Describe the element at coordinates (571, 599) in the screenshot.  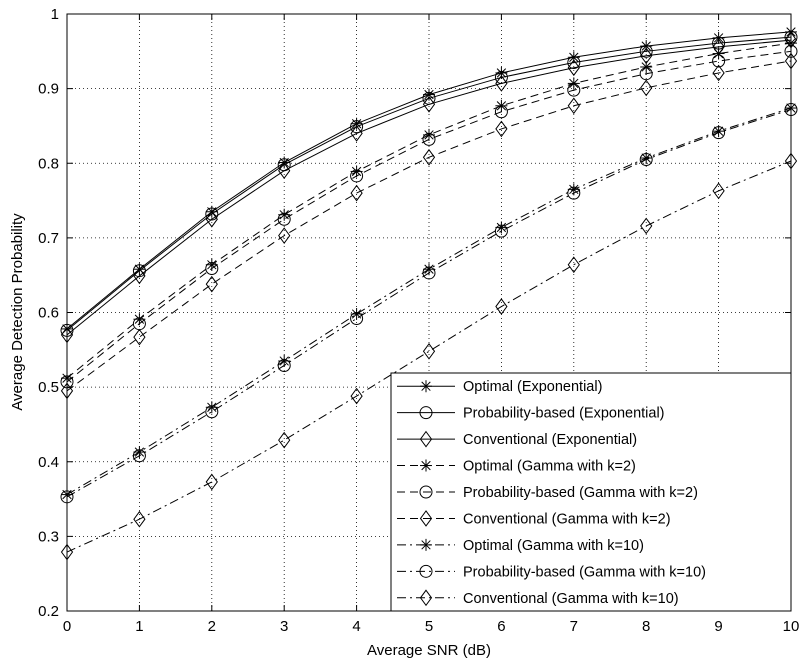
I see `legend-label: Conventional (Gamma with k=10)` at that location.